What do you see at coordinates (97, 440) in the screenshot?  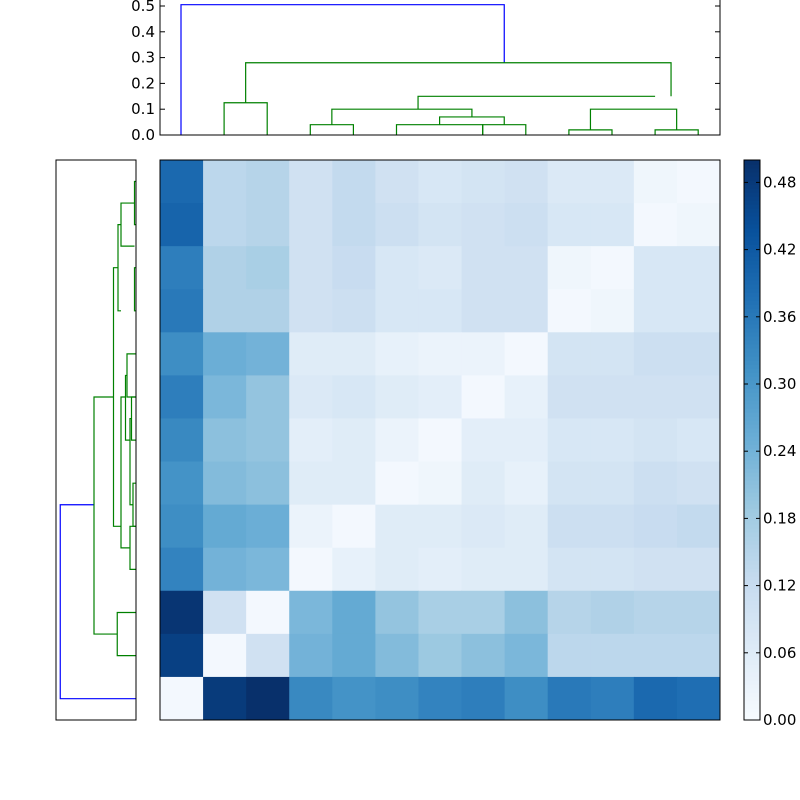 I see `left-dendrogram-links` at bounding box center [97, 440].